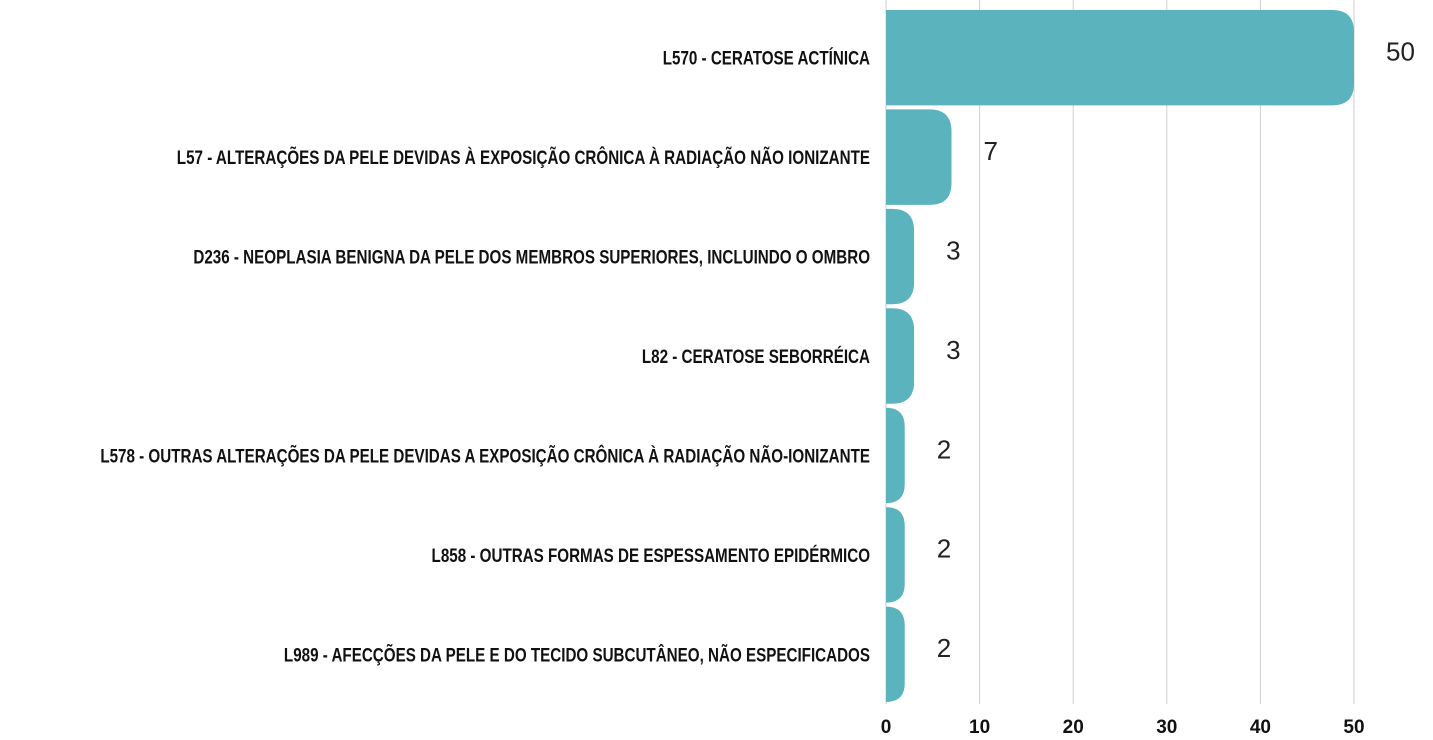 The image size is (1433, 740). What do you see at coordinates (991, 151) in the screenshot?
I see `value-label: 7` at bounding box center [991, 151].